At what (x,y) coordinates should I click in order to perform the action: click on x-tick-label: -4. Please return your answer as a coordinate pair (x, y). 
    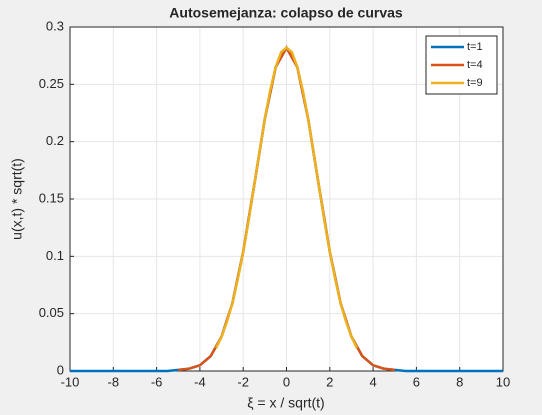
    Looking at the image, I should click on (200, 381).